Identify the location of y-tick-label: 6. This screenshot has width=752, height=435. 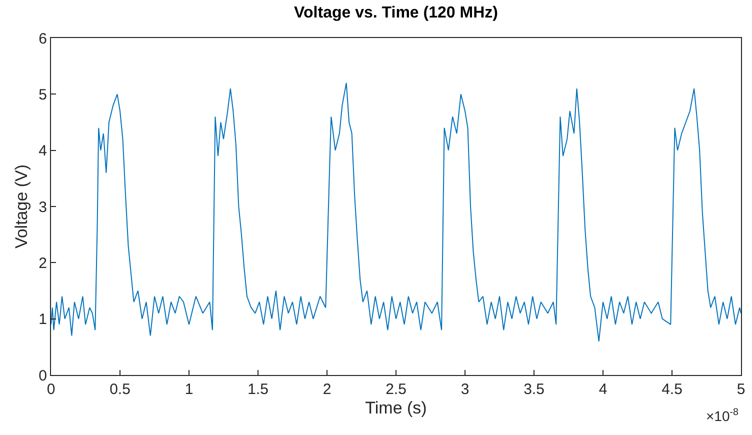
(42, 39).